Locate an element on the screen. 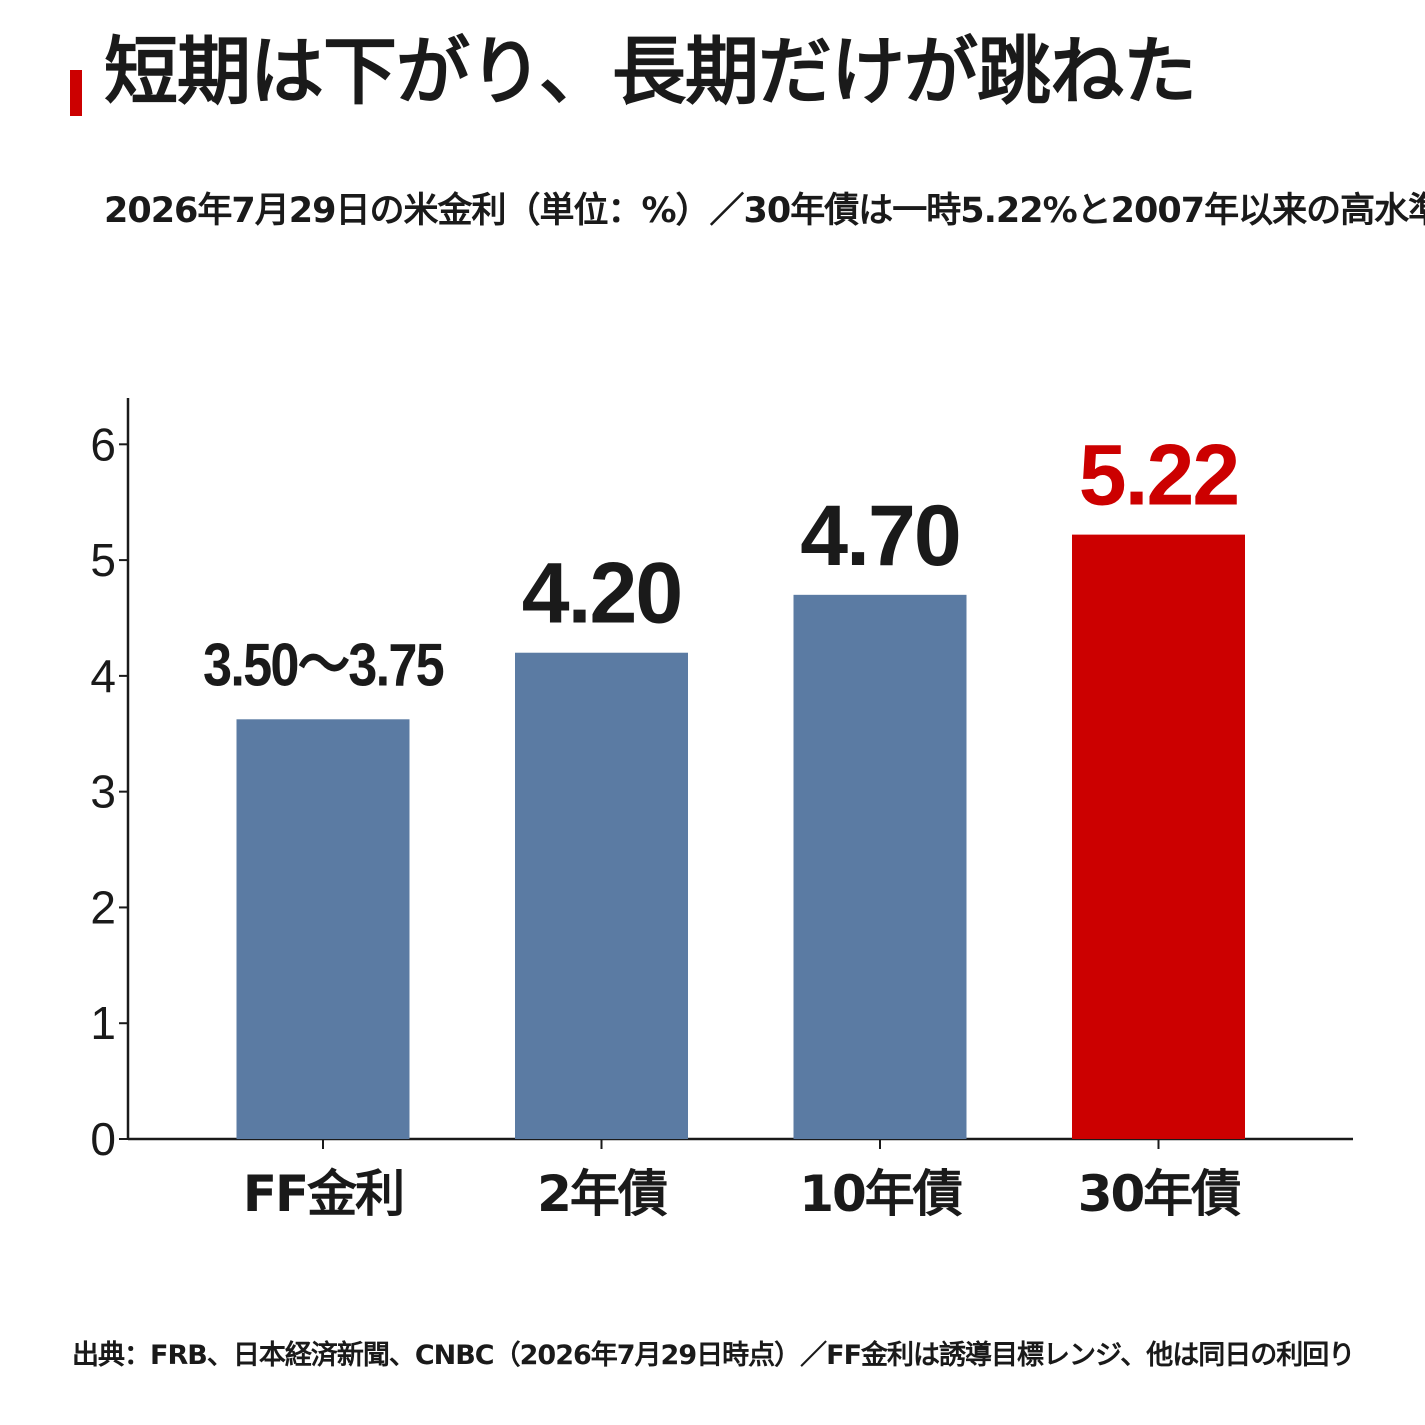  title-accent-bar is located at coordinates (76, 93).